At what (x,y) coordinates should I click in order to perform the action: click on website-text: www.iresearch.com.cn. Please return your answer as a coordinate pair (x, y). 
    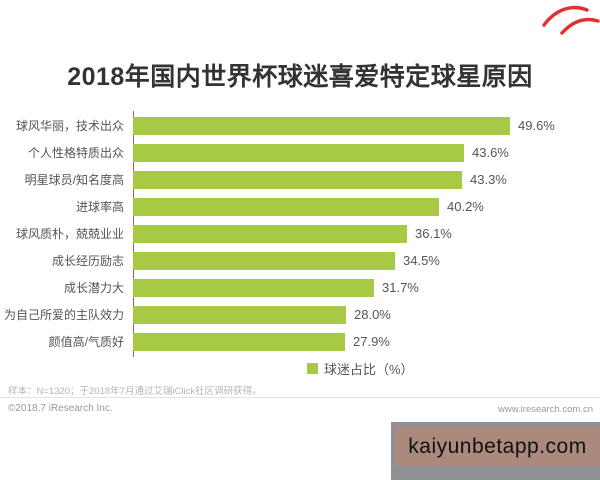
    Looking at the image, I should click on (545, 409).